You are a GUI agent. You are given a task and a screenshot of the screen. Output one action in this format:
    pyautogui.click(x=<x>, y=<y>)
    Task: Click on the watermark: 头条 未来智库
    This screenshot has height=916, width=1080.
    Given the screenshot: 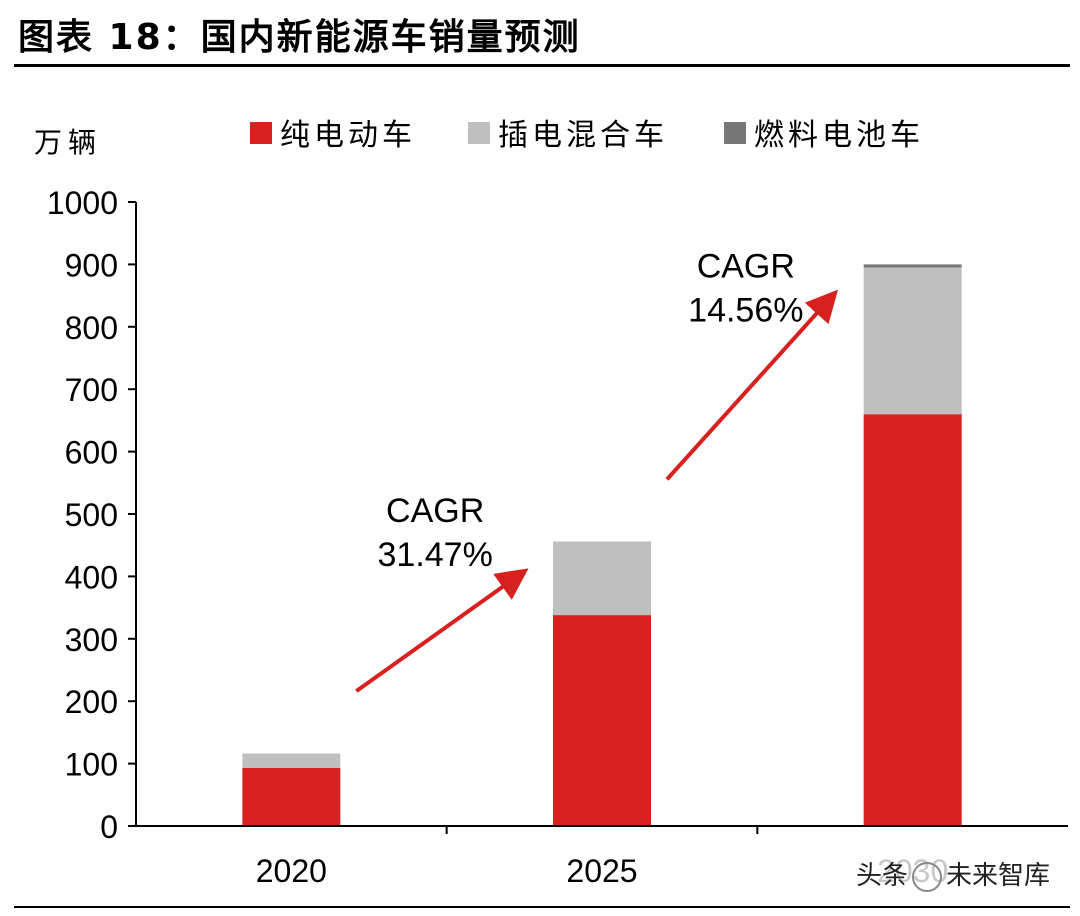 What is the action you would take?
    pyautogui.click(x=952, y=873)
    